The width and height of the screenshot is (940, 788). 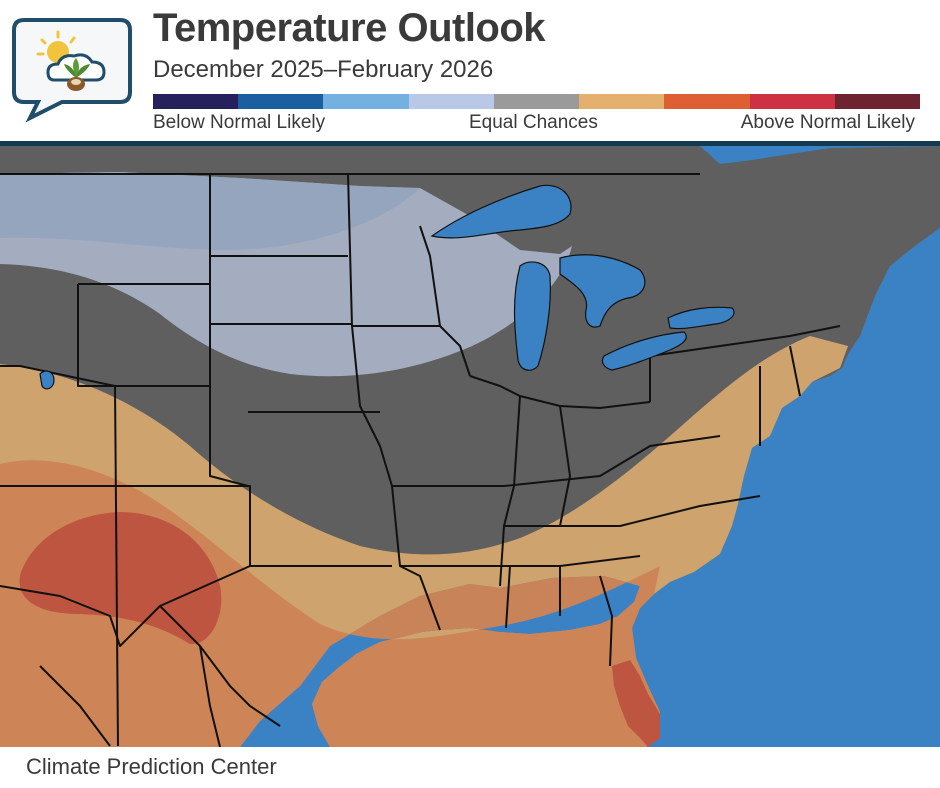 What do you see at coordinates (644, 351) in the screenshot?
I see `lake-erie` at bounding box center [644, 351].